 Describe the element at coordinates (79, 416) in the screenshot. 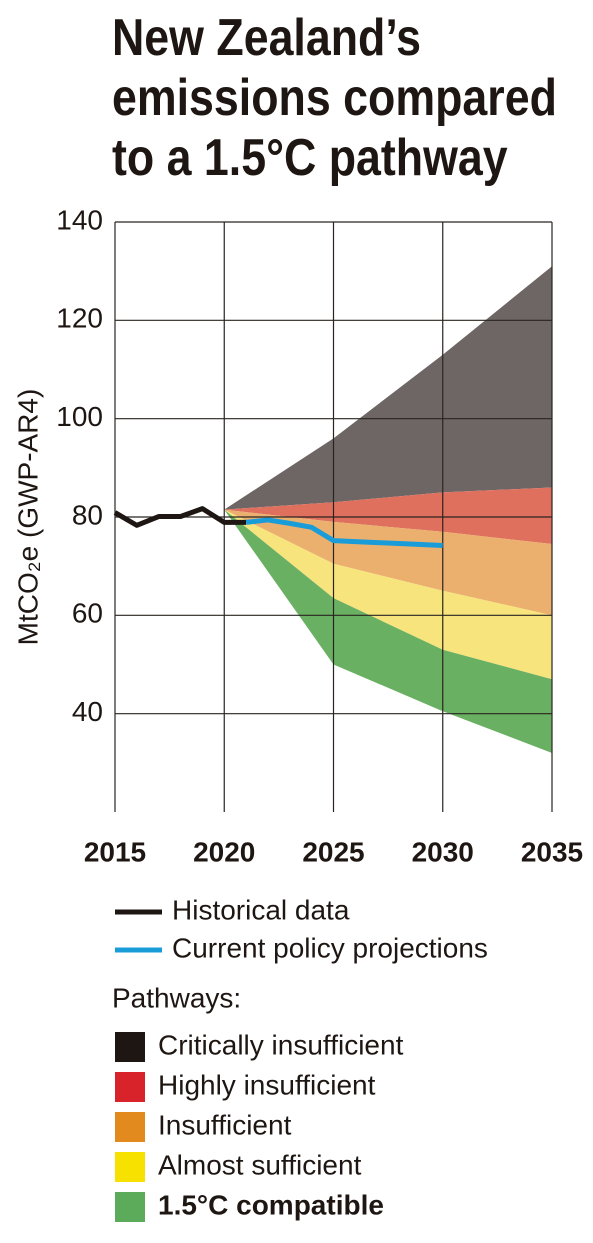

I see `y-tick-label: 100` at that location.